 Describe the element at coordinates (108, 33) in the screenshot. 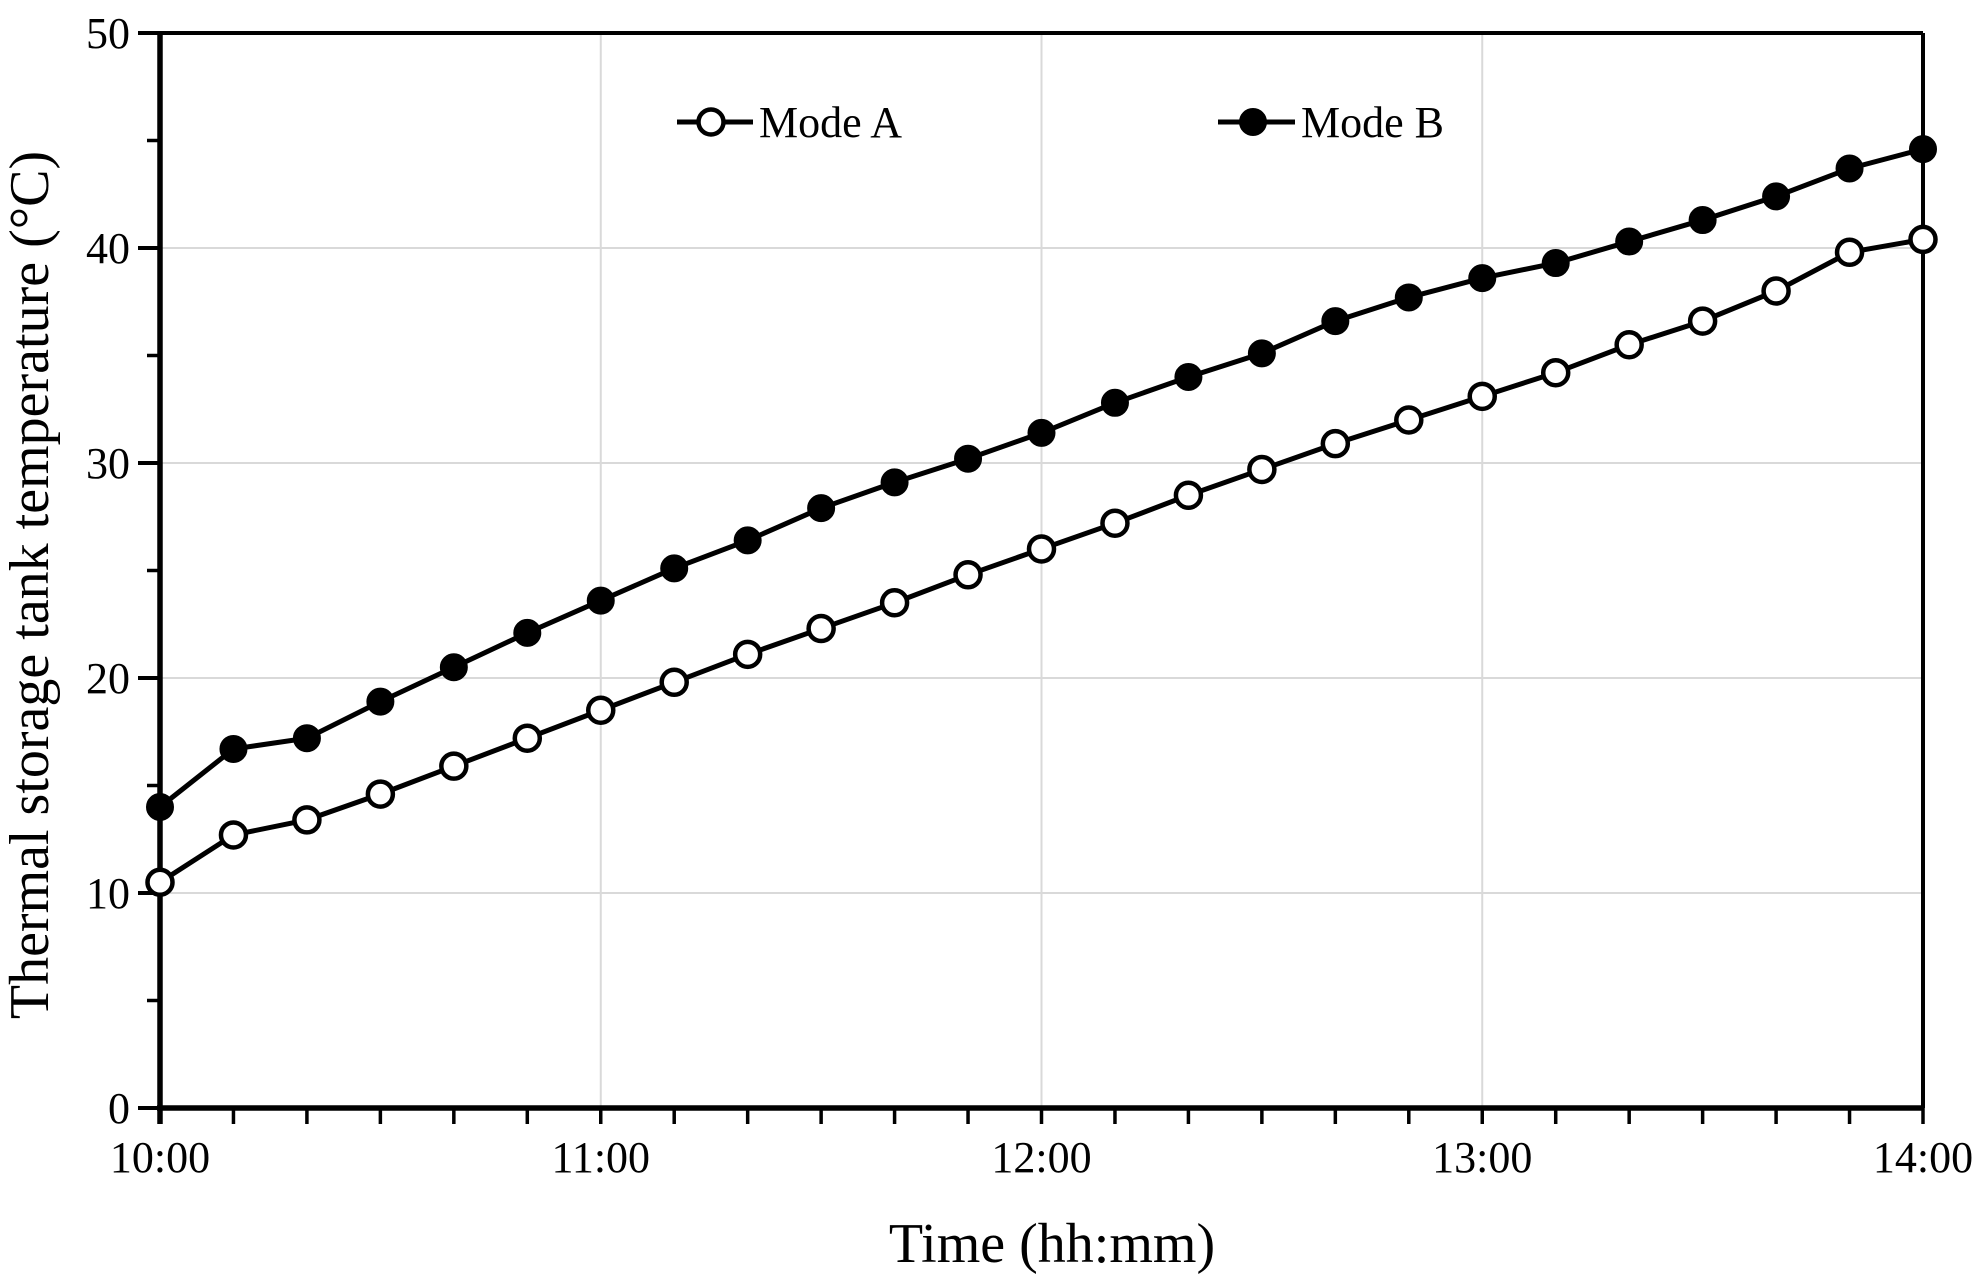

I see `y-tick-label: 50` at that location.